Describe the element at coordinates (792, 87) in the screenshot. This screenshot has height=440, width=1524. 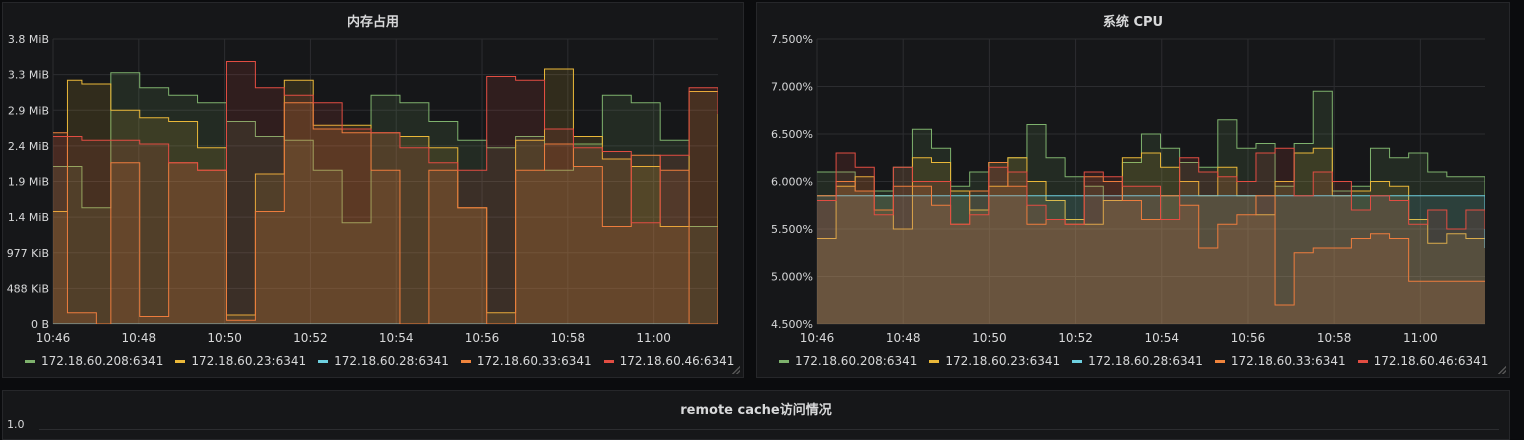
I see `y-tick-label: 7.000%` at that location.